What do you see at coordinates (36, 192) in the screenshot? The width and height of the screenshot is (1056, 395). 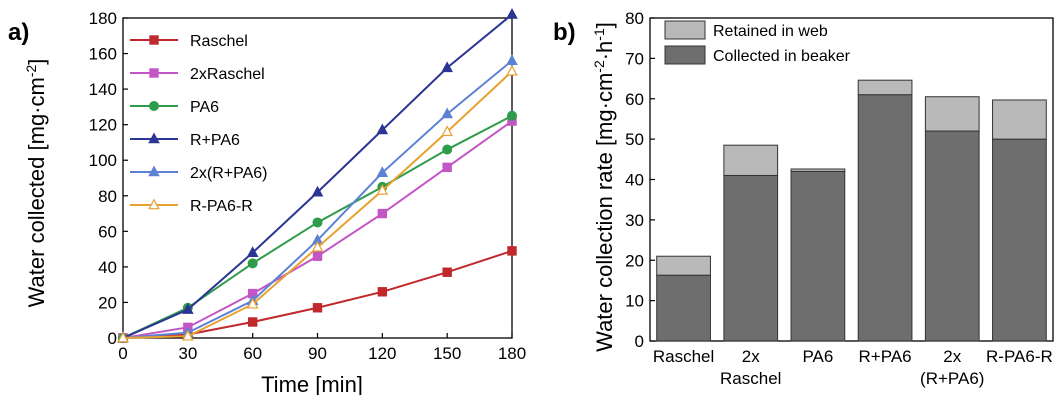 I see `panel-a-y-axis-title-main: Water collected [mg·cm` at bounding box center [36, 192].